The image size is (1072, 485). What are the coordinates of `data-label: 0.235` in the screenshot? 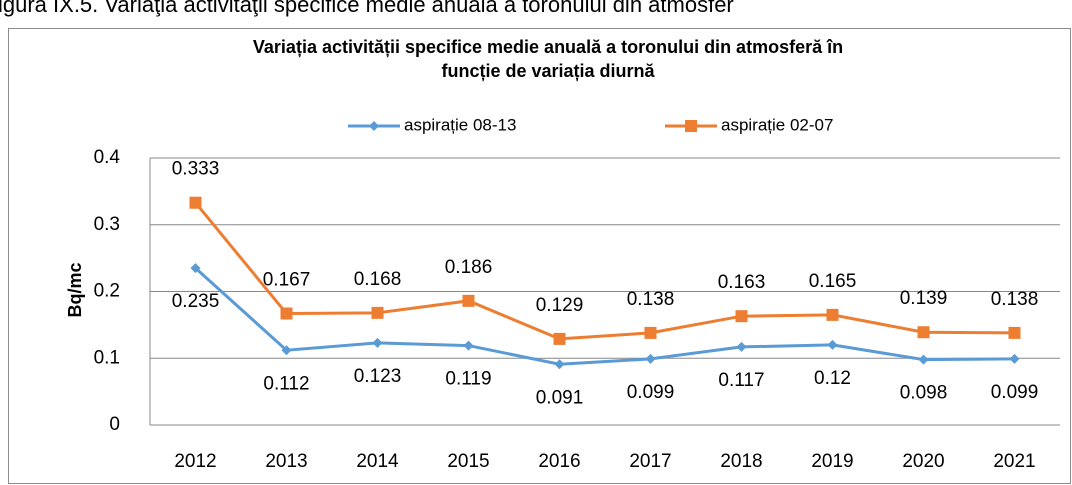 It's located at (196, 301).